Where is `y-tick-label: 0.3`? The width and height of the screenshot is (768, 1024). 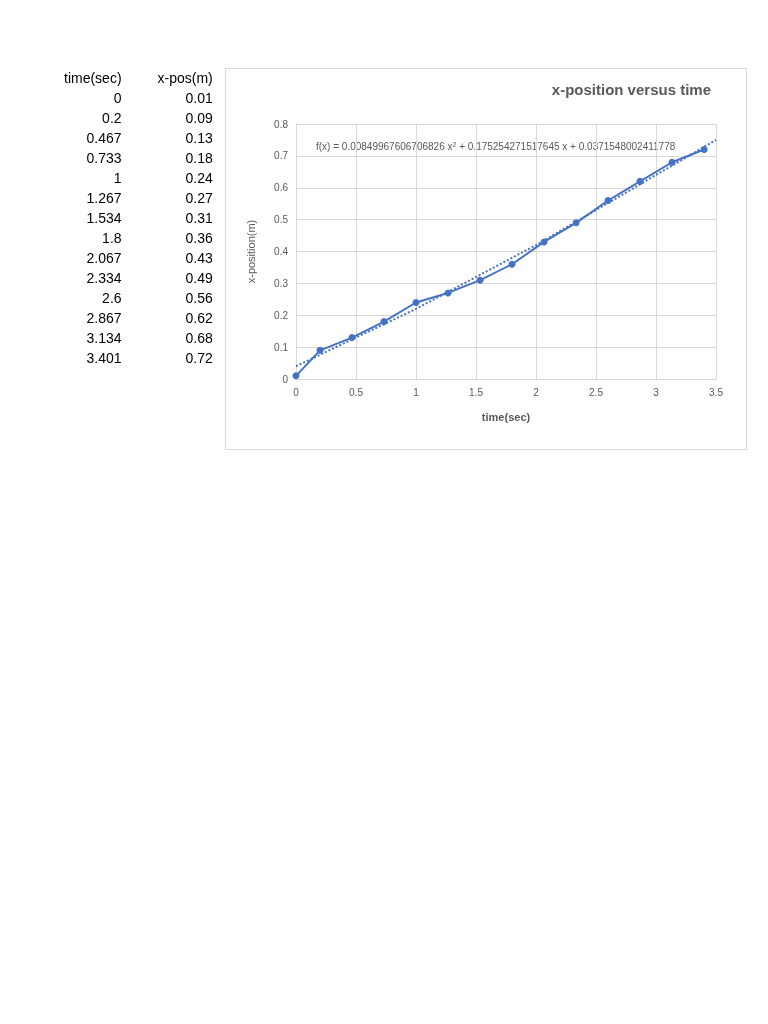 y-tick-label: 0.3 is located at coordinates (281, 283).